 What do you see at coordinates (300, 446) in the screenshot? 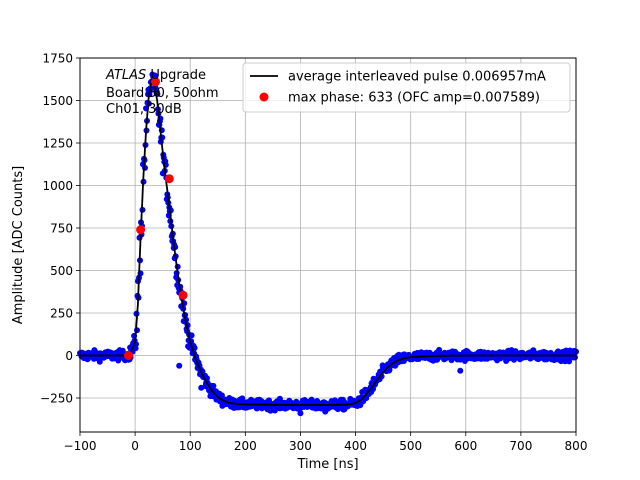
I see `x-tick-label: 300` at bounding box center [300, 446].